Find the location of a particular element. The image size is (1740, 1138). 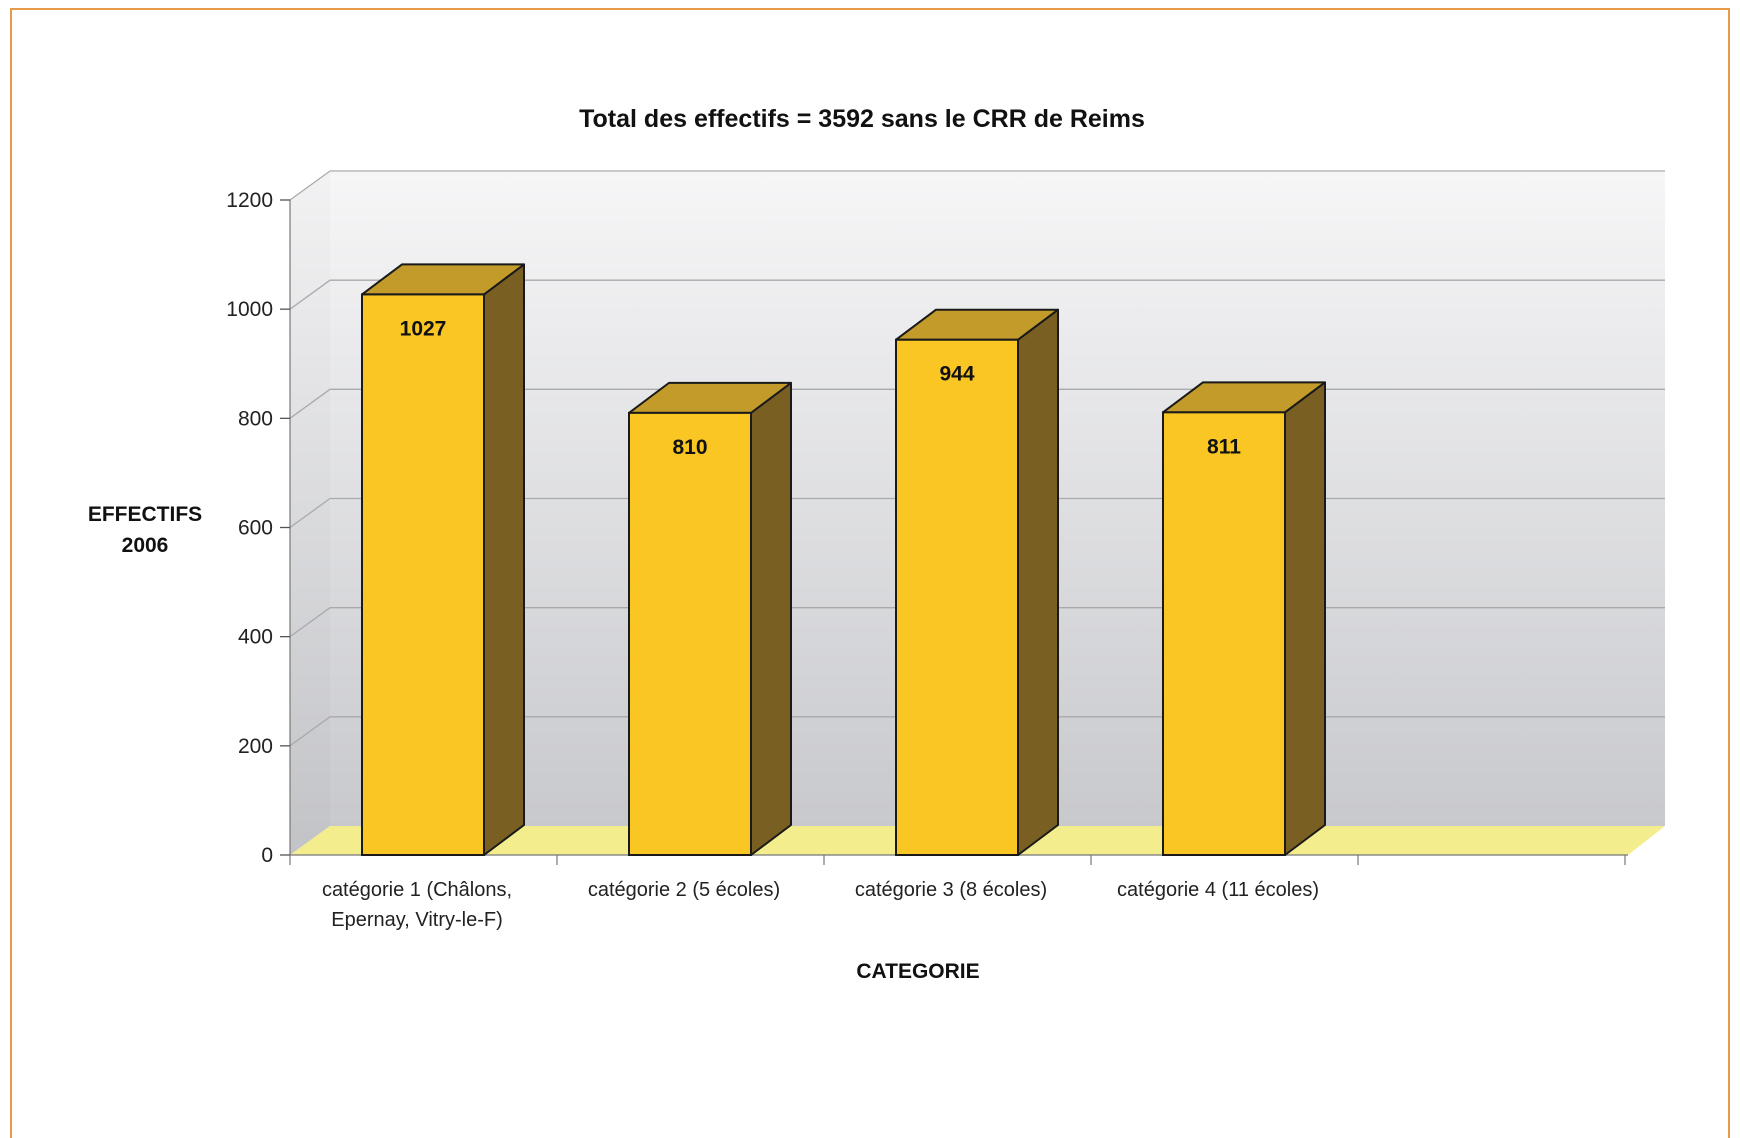

y-tick-label: 600 is located at coordinates (255, 528).